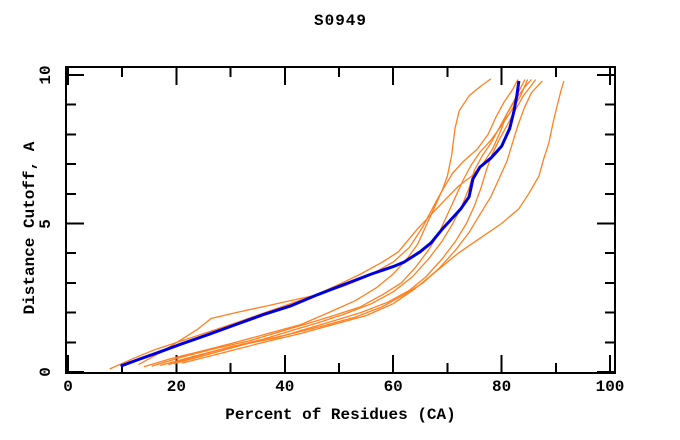 The image size is (680, 440). What do you see at coordinates (340, 415) in the screenshot?
I see `x-axis-label: Percent of Residues (CA)` at bounding box center [340, 415].